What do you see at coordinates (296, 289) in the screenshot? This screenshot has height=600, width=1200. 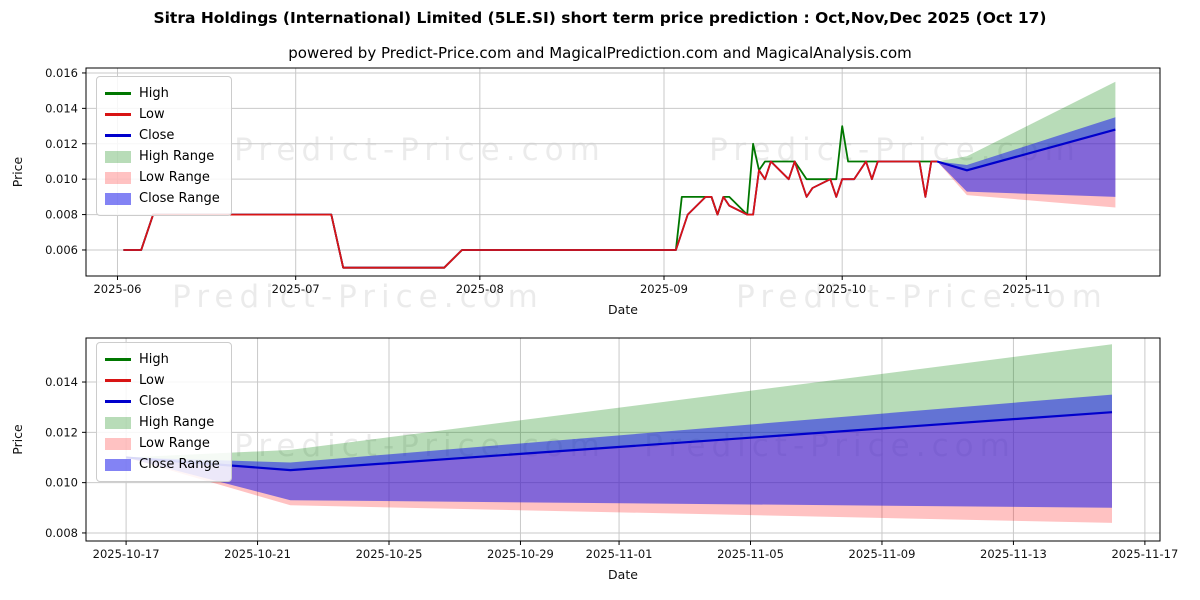 I see `x-tick-label: 2025-07` at bounding box center [296, 289].